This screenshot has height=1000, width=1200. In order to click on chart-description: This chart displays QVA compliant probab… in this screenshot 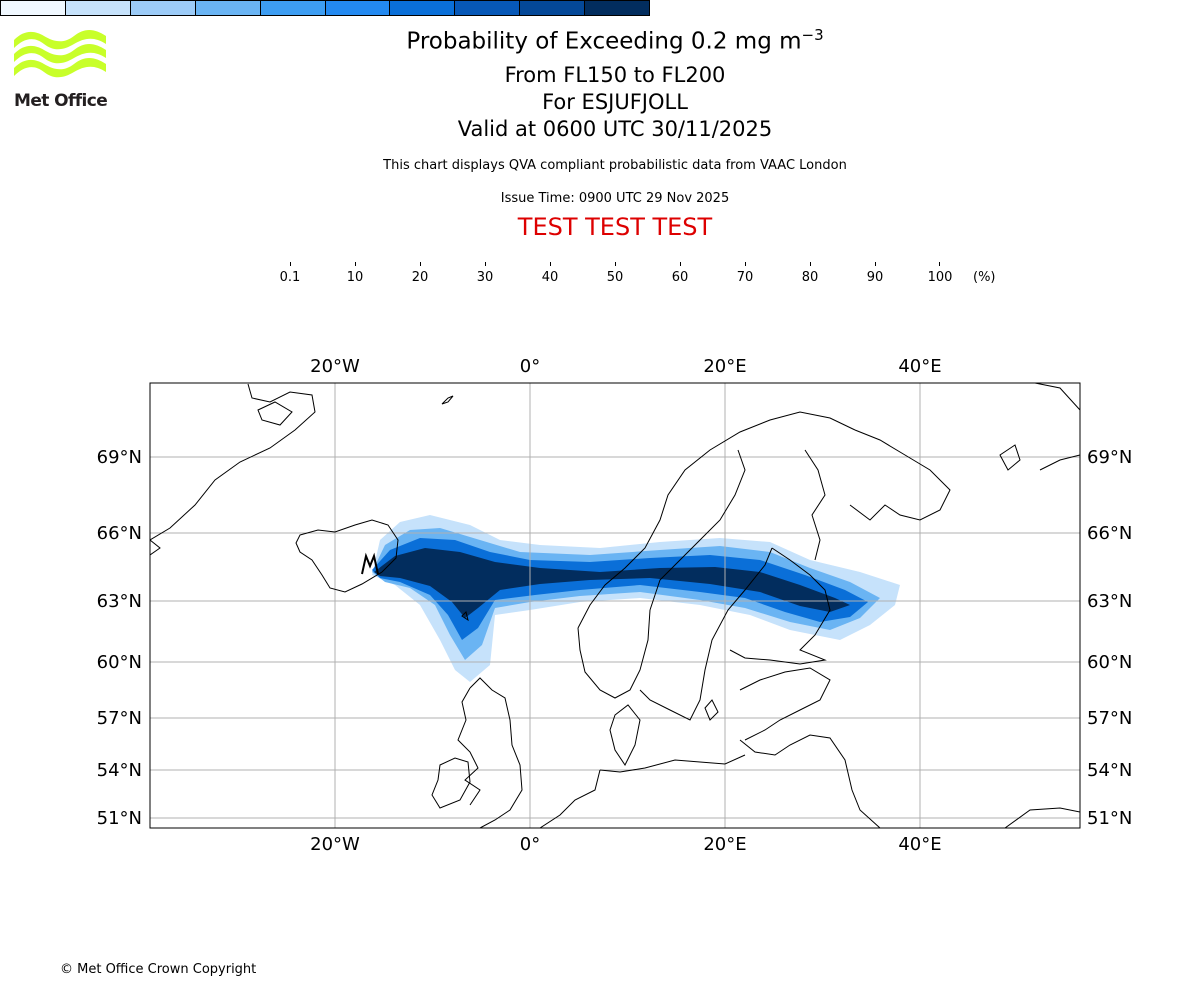, I will do `click(615, 165)`.